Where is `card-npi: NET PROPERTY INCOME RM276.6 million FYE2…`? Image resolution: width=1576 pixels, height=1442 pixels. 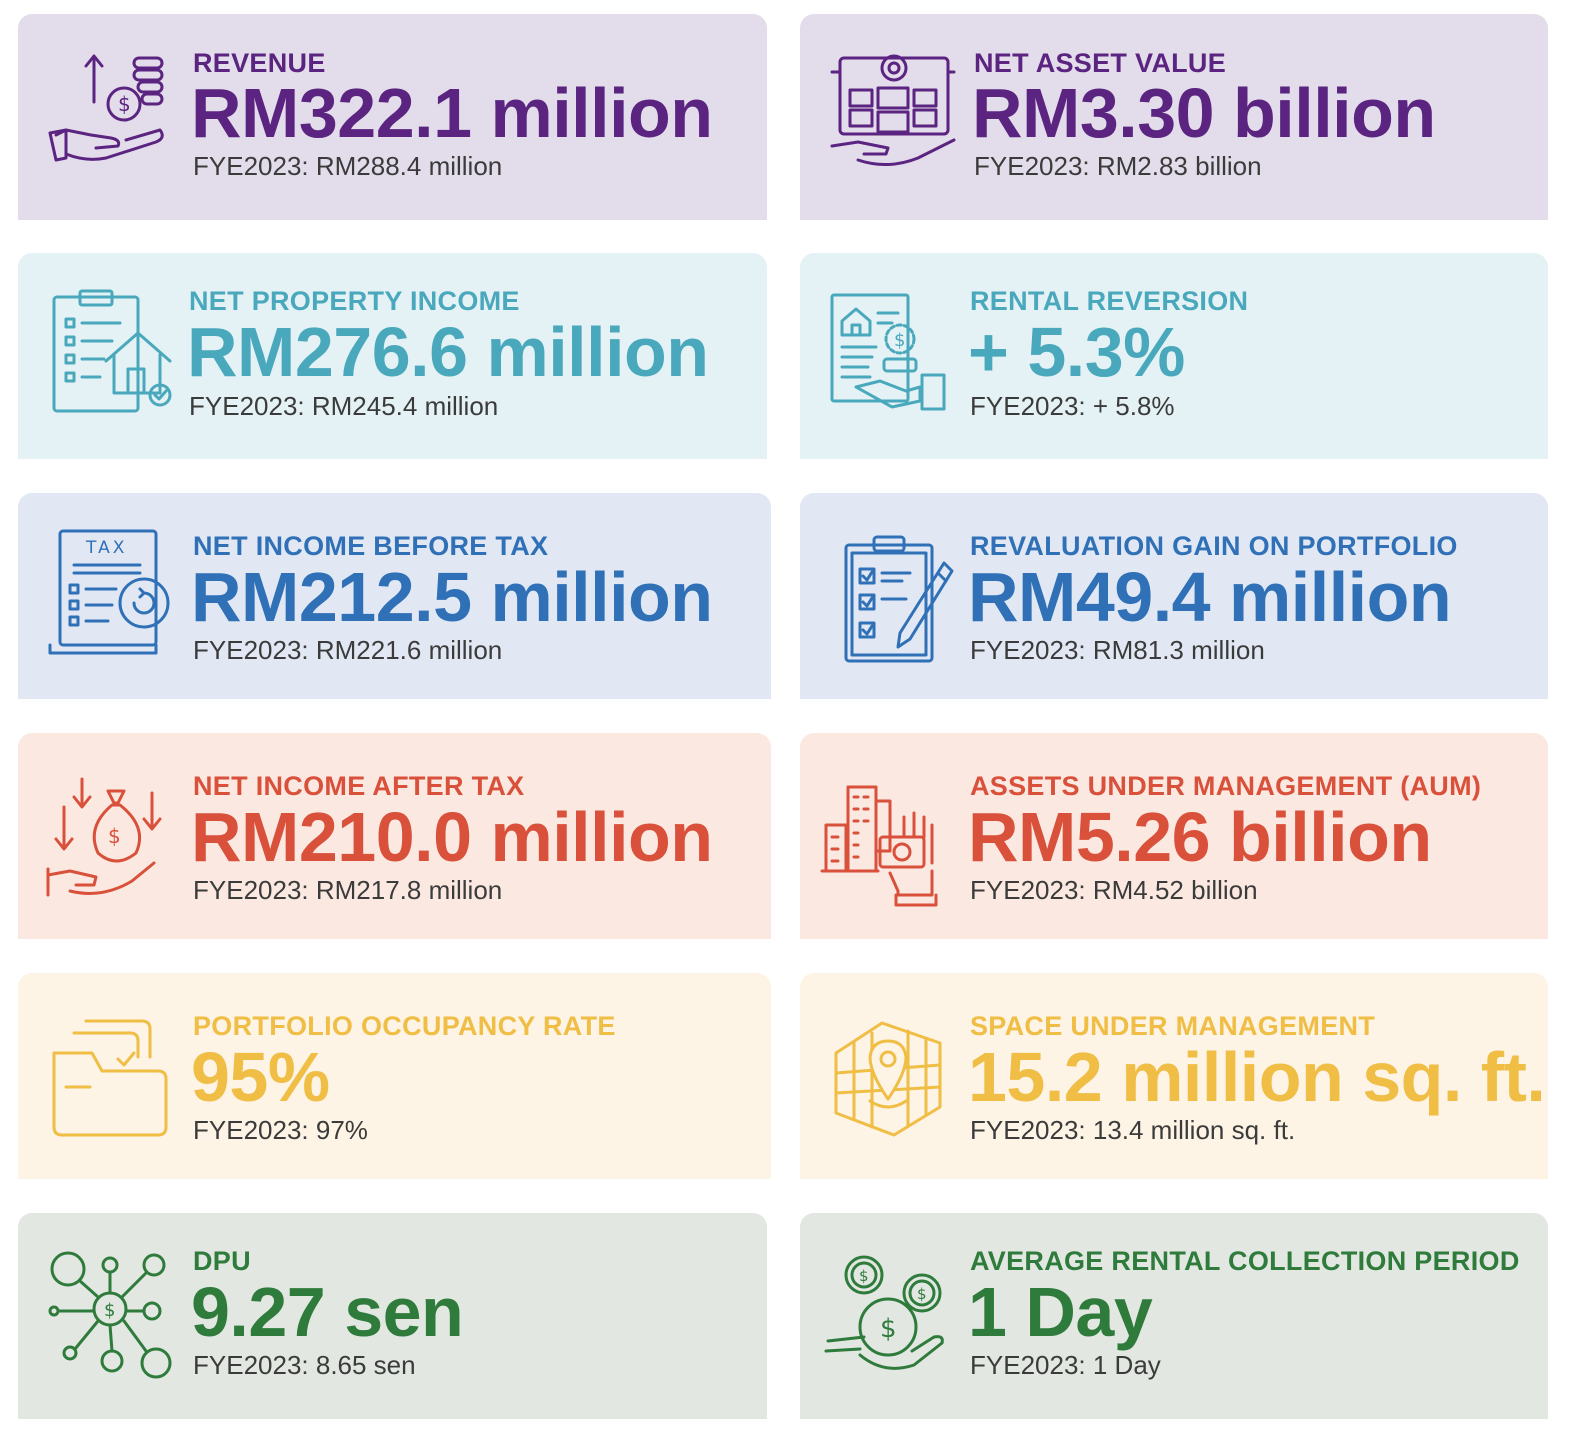 card-npi: NET PROPERTY INCOME RM276.6 million FYE2… is located at coordinates (392, 356).